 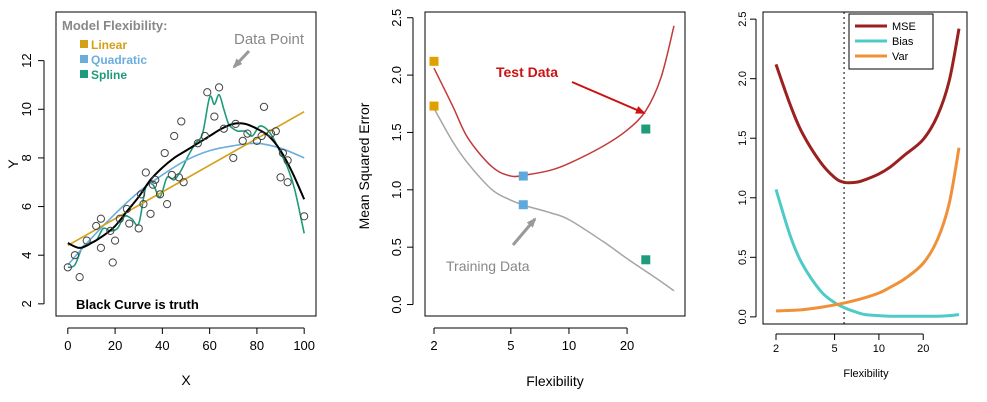 What do you see at coordinates (26, 206) in the screenshot?
I see `y-tick-label: 6` at bounding box center [26, 206].